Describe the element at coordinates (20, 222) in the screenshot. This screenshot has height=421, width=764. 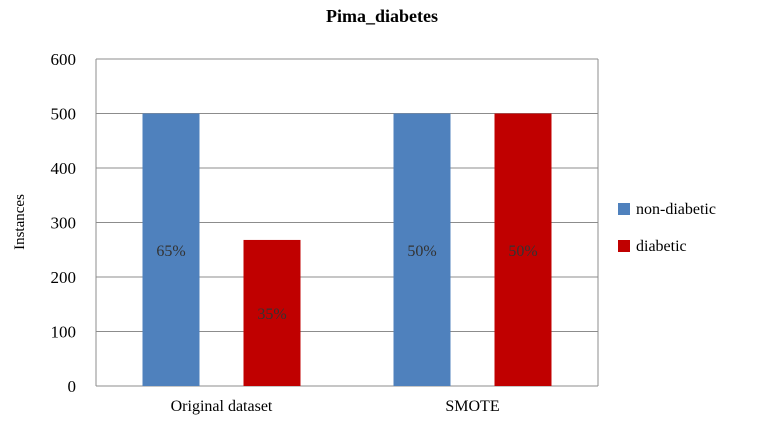
I see `y-axis-label: Instances` at that location.